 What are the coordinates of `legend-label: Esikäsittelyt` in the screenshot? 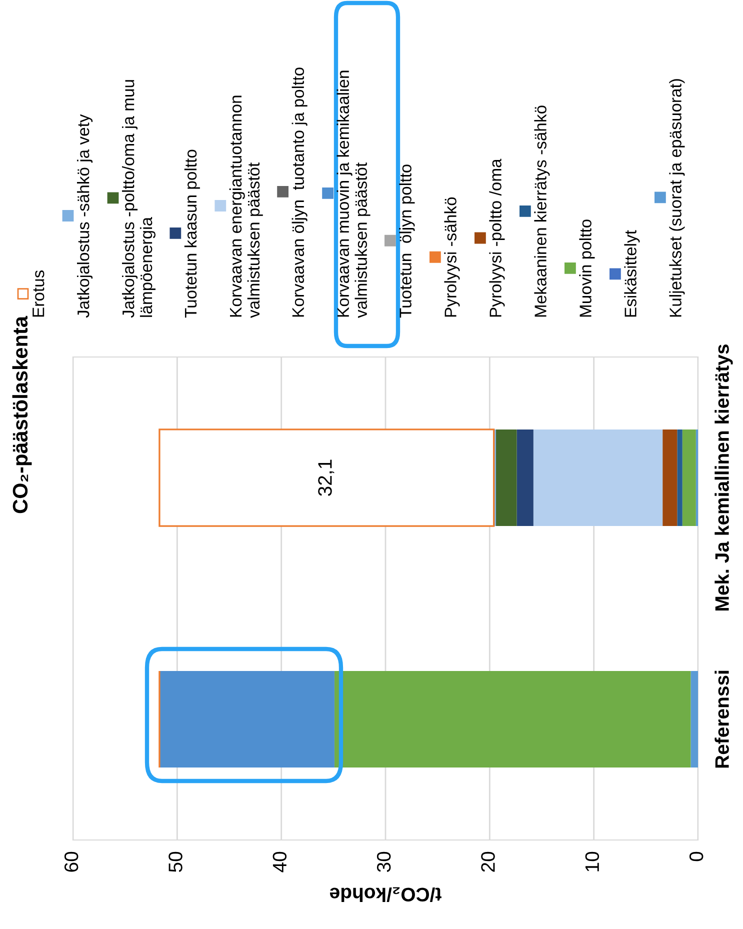 It's located at (632, 273).